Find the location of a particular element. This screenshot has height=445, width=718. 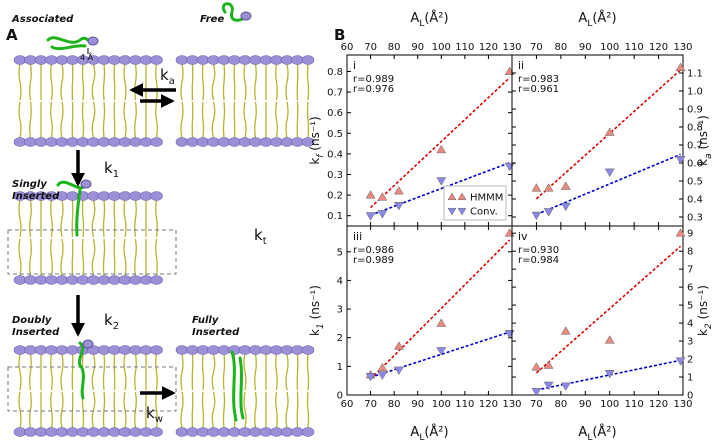

x-tick-label: 60 is located at coordinates (347, 404).